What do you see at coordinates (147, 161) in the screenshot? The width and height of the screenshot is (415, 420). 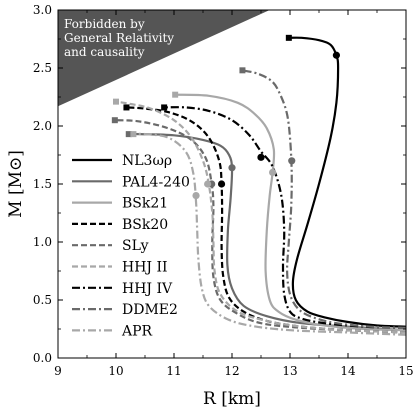 I see `legend-label: NL3ωρ` at bounding box center [147, 161].